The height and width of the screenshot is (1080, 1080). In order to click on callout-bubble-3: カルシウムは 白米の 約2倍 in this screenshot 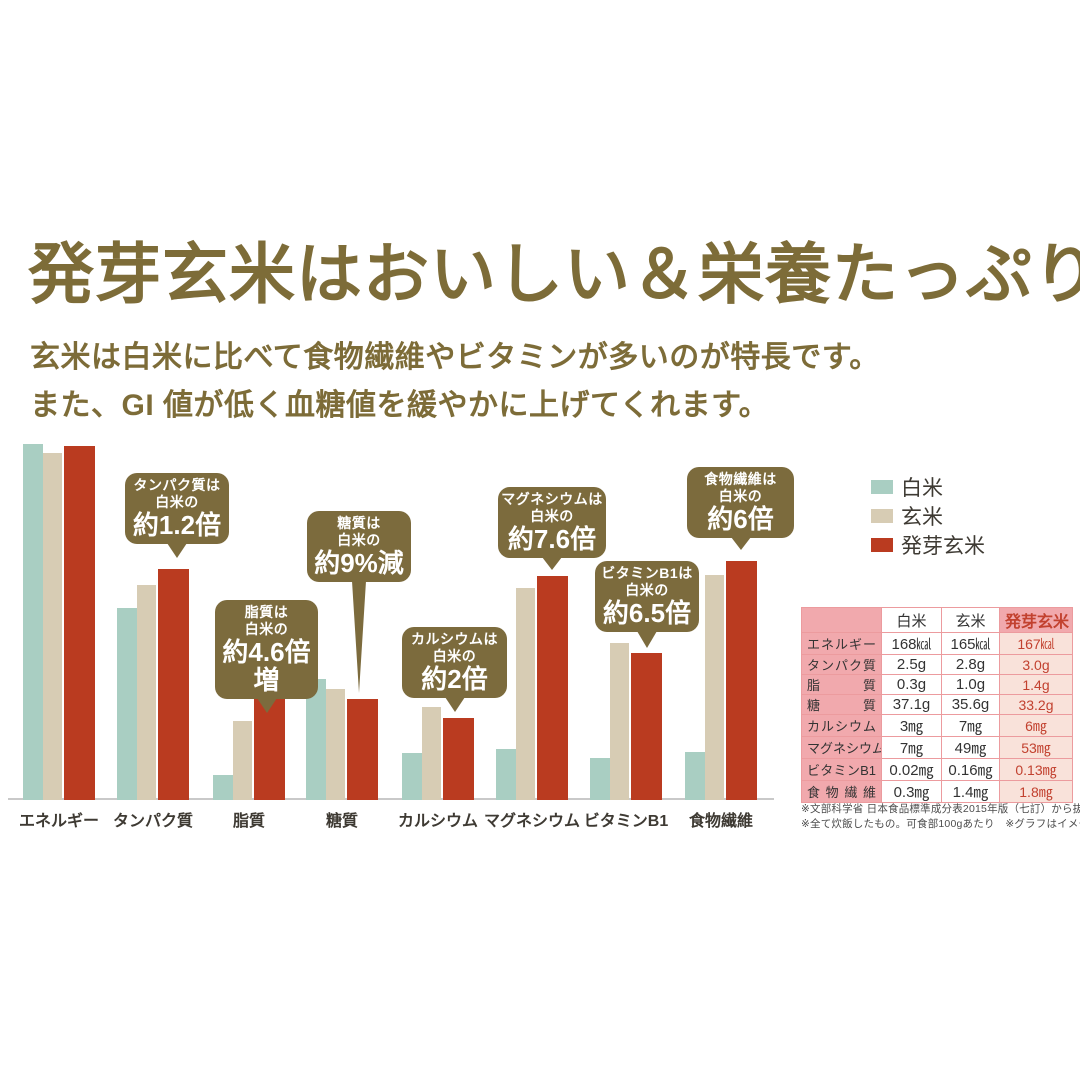, I will do `click(454, 669)`.